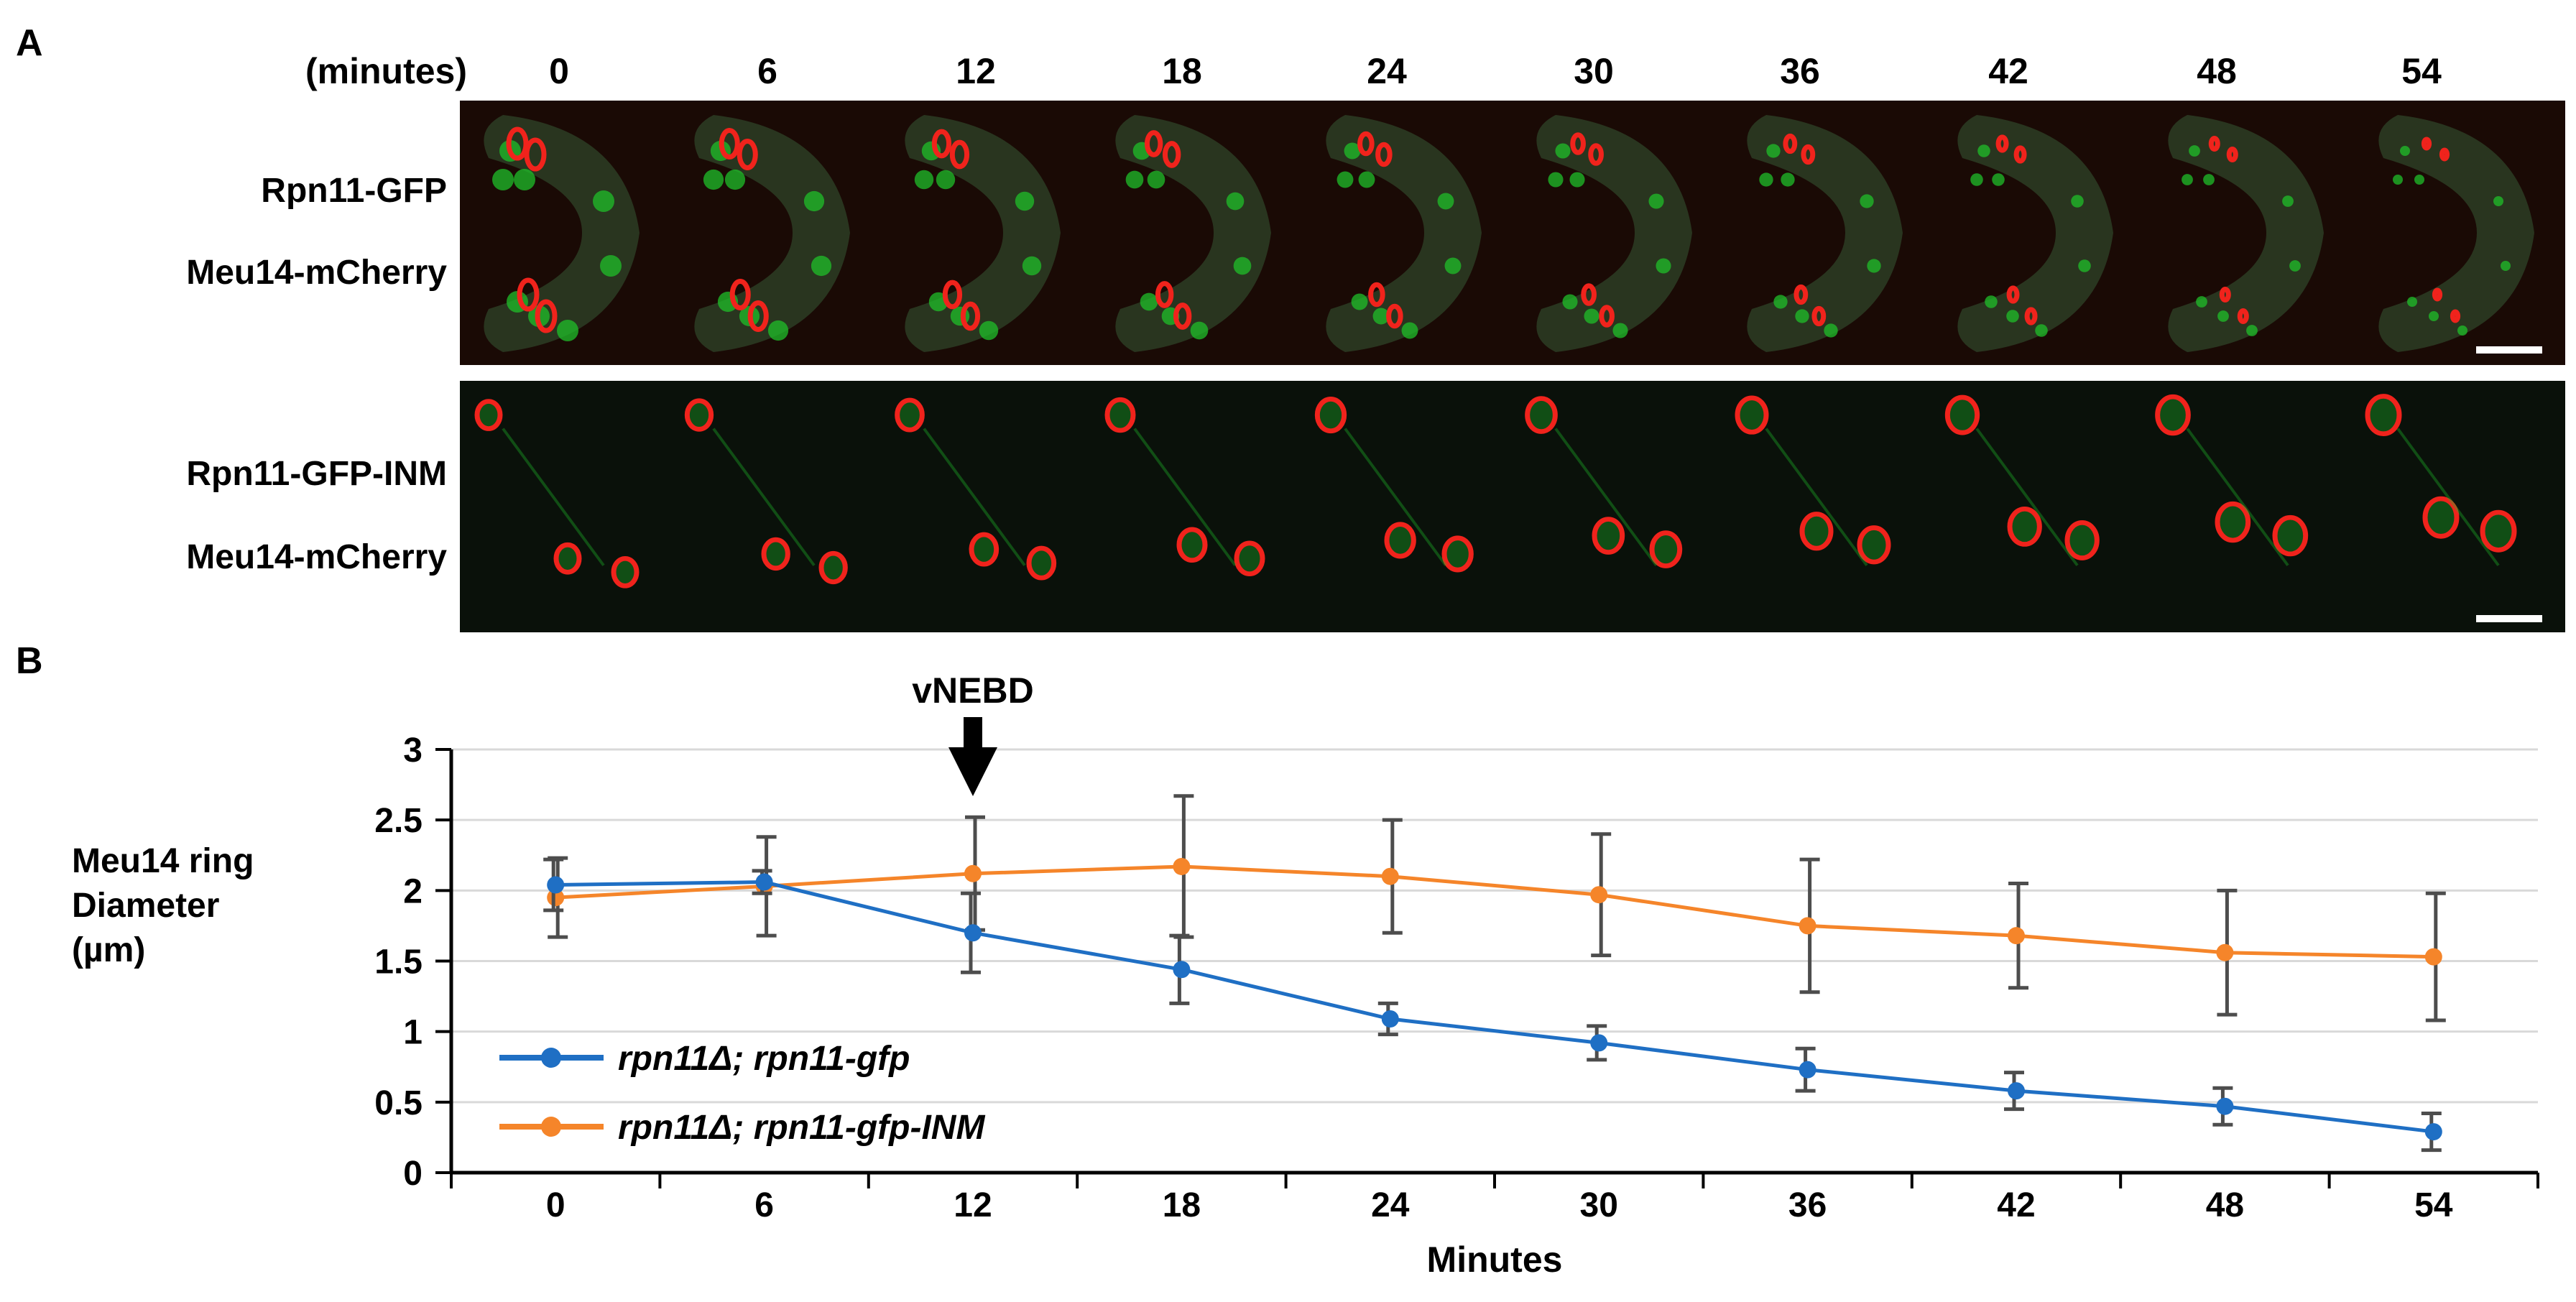  Describe the element at coordinates (399, 1103) in the screenshot. I see `y-tick-label: 0.5` at that location.